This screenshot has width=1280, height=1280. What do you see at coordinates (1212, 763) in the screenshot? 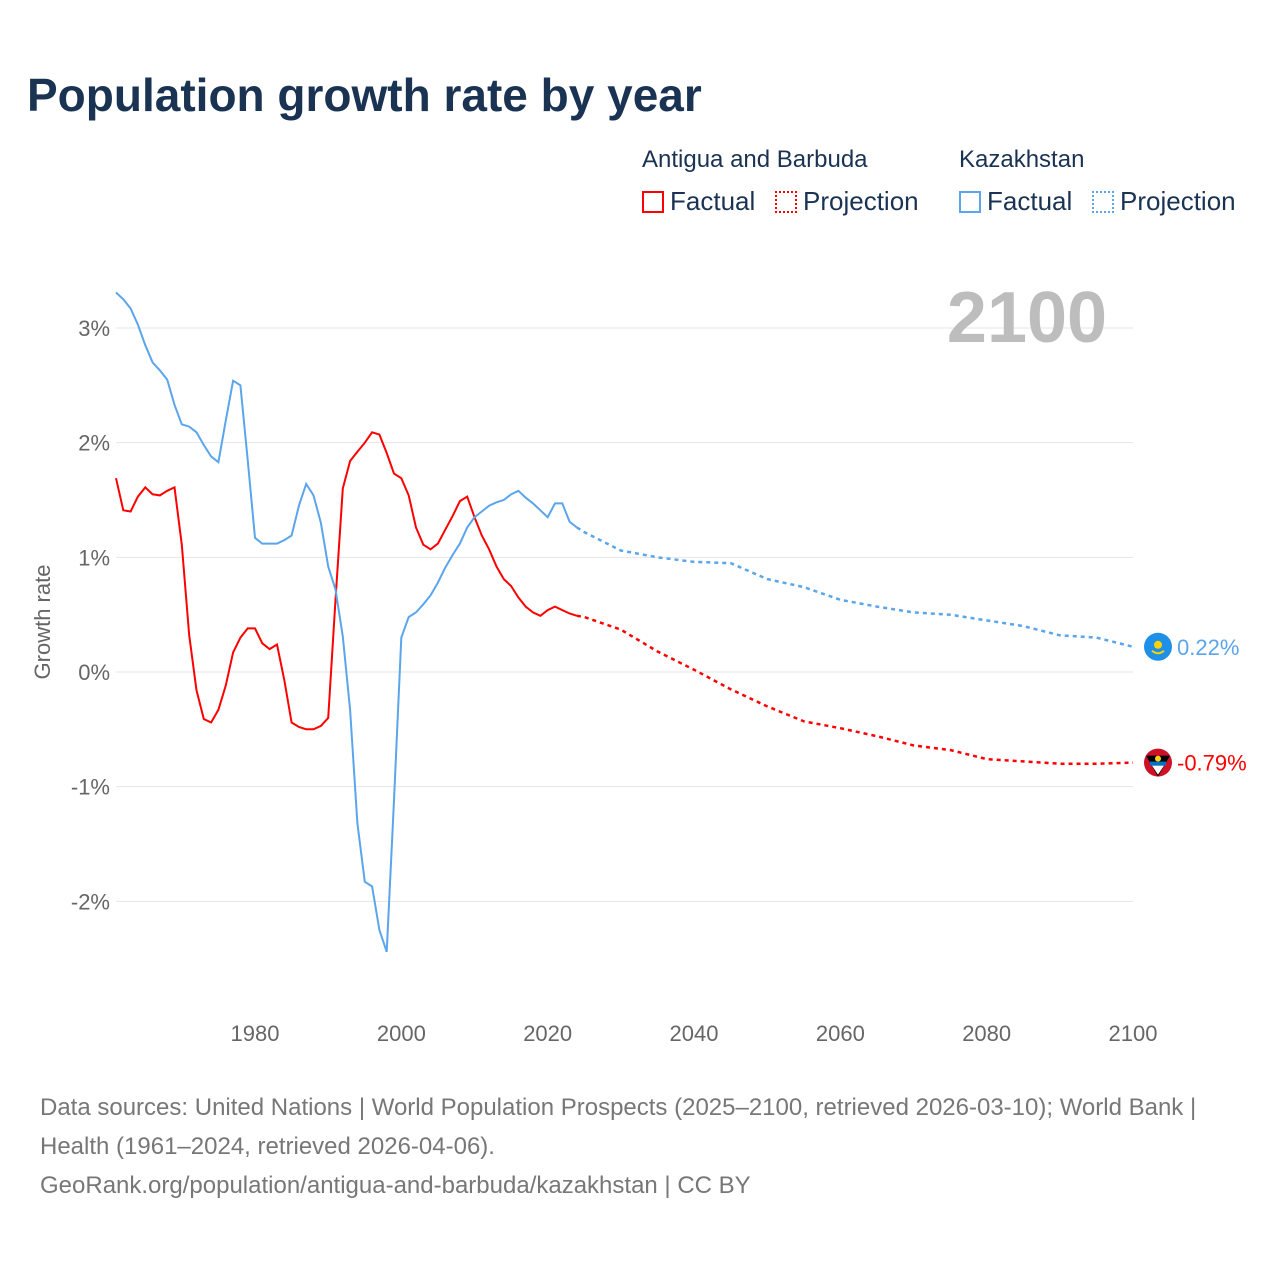
I see `end-label-antigua: -0.79%` at bounding box center [1212, 763].